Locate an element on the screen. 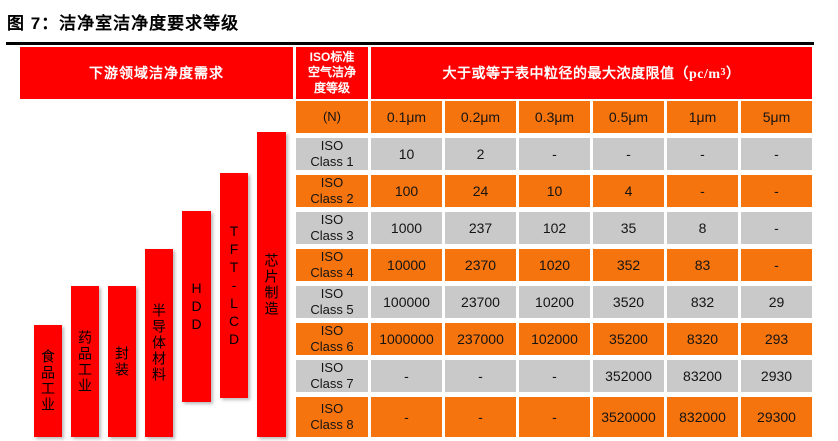  table-cell: 832000 is located at coordinates (702, 417).